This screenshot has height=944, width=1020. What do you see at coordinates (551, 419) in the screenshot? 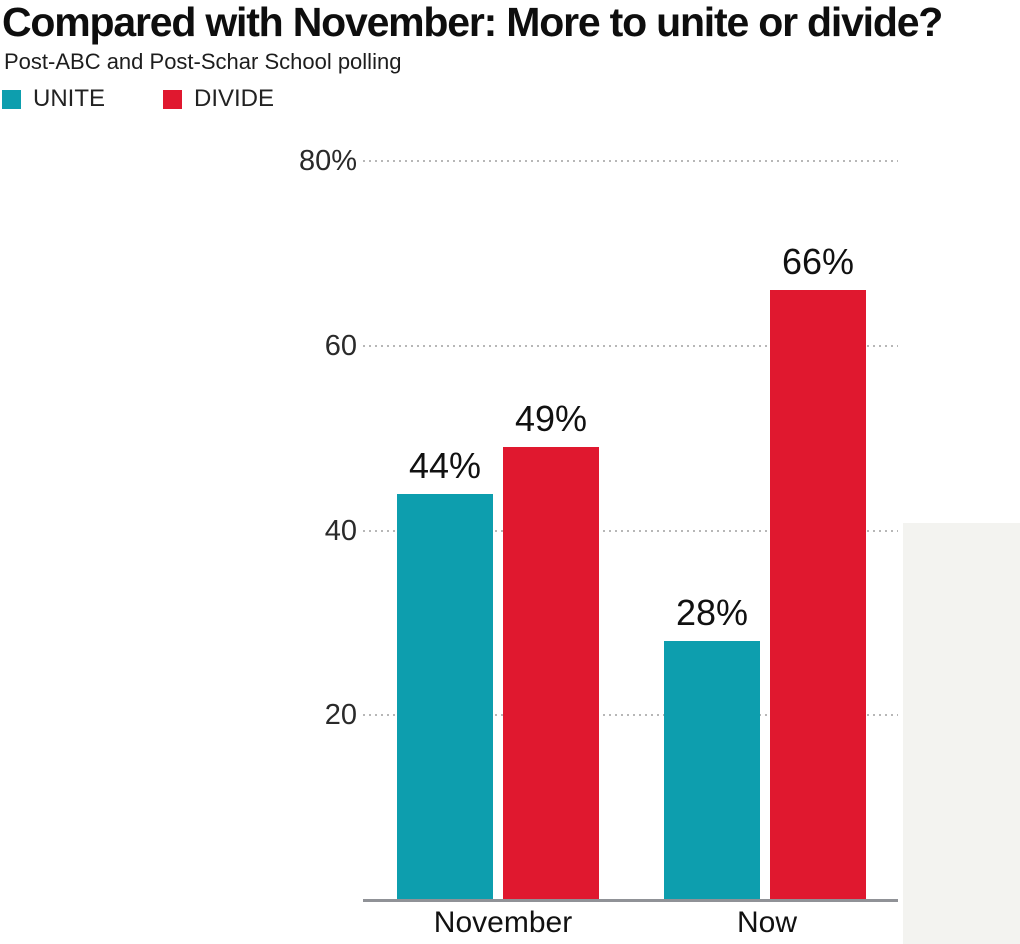
I see `value-label-divide-november: 49%` at bounding box center [551, 419].